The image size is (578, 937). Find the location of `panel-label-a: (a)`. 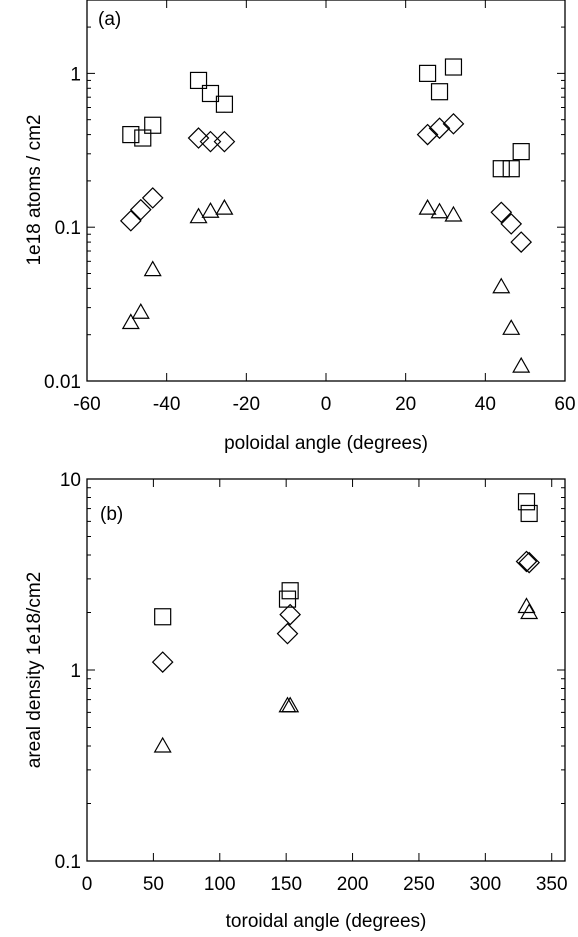

panel-label-a: (a) is located at coordinates (109, 19).